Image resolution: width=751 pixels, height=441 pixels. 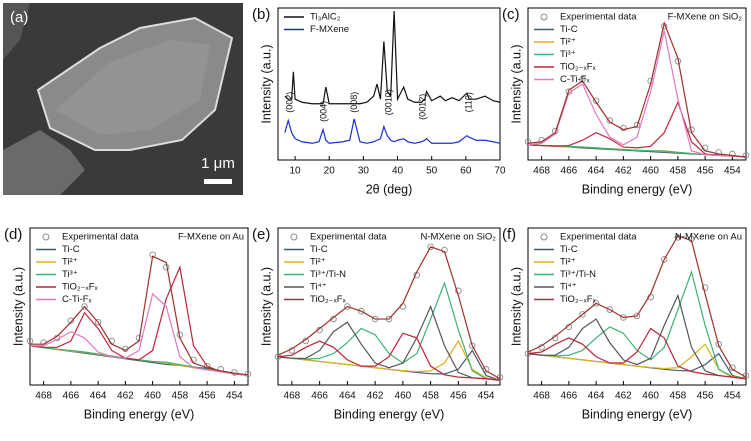 I want to click on x-tick-label: 40, so click(x=398, y=171).